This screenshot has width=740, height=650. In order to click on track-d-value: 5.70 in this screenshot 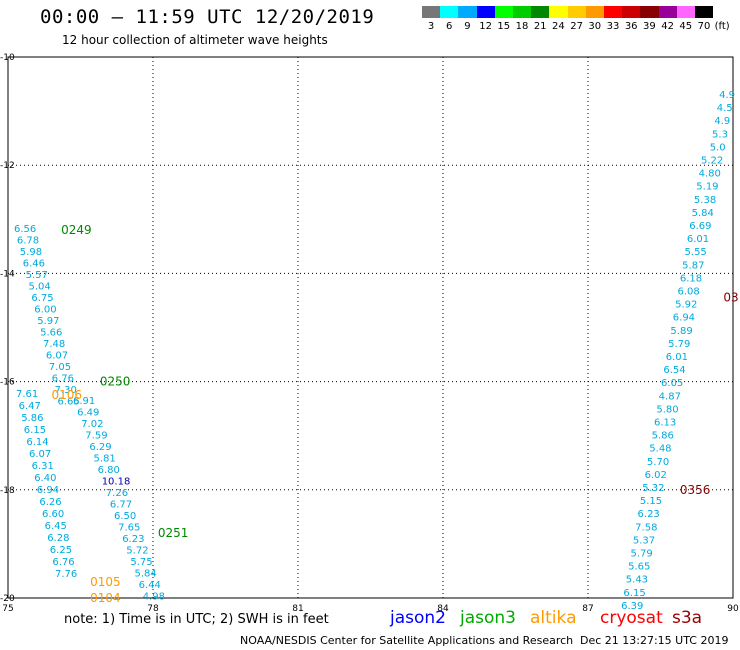, I will do `click(658, 462)`.